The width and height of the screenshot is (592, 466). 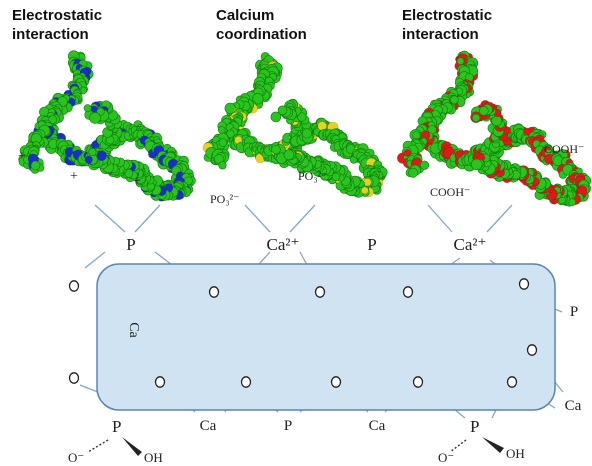 What do you see at coordinates (50, 34) in the screenshot?
I see `heading-left-line2: interaction` at bounding box center [50, 34].